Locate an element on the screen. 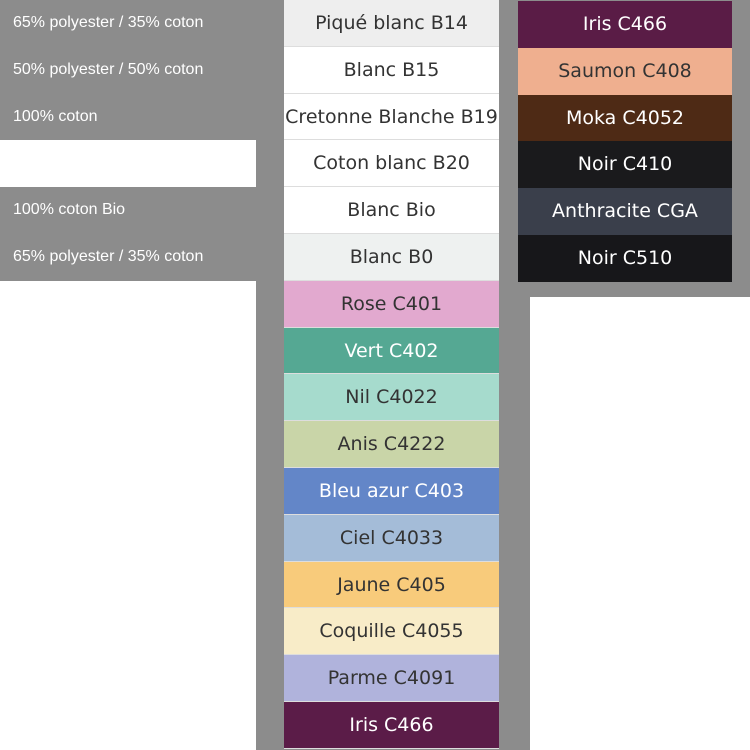 This screenshot has width=750, height=750. color-swatch: Vert C402 is located at coordinates (391, 351).